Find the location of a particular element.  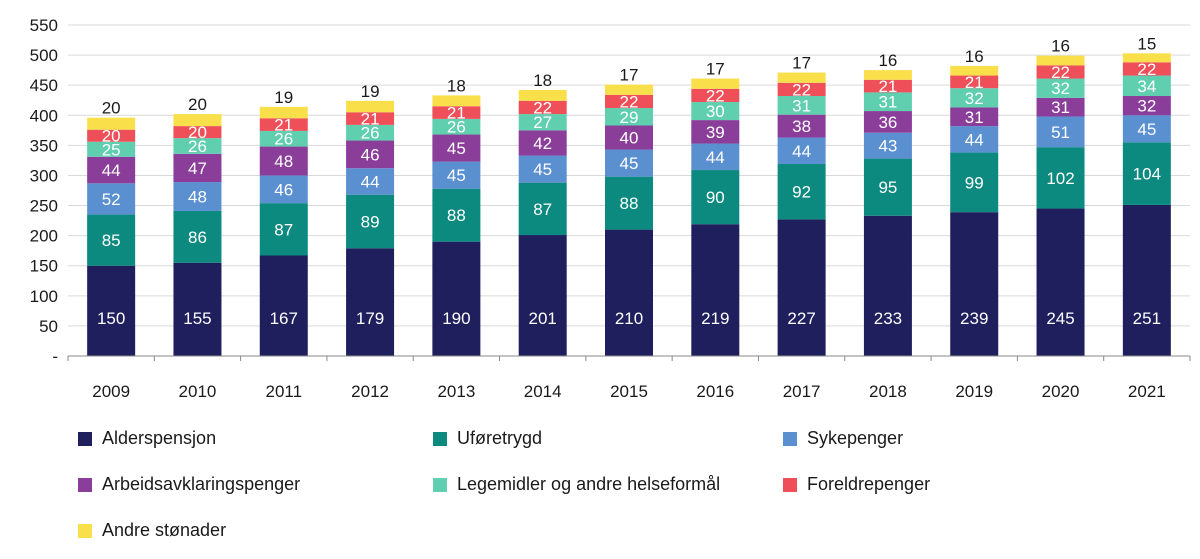

y-tick-label: 50 is located at coordinates (48, 326).